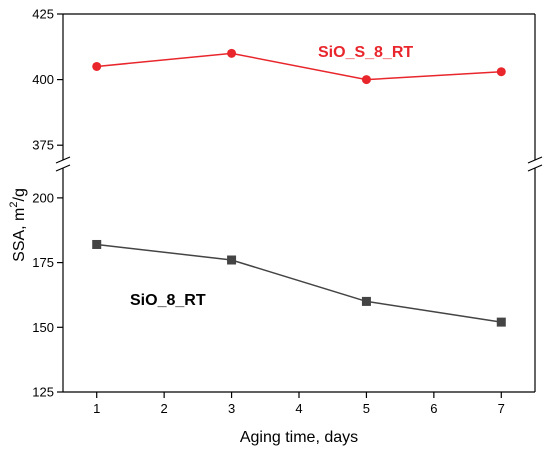  Describe the element at coordinates (43, 262) in the screenshot. I see `y-tick-label-175: 175` at that location.